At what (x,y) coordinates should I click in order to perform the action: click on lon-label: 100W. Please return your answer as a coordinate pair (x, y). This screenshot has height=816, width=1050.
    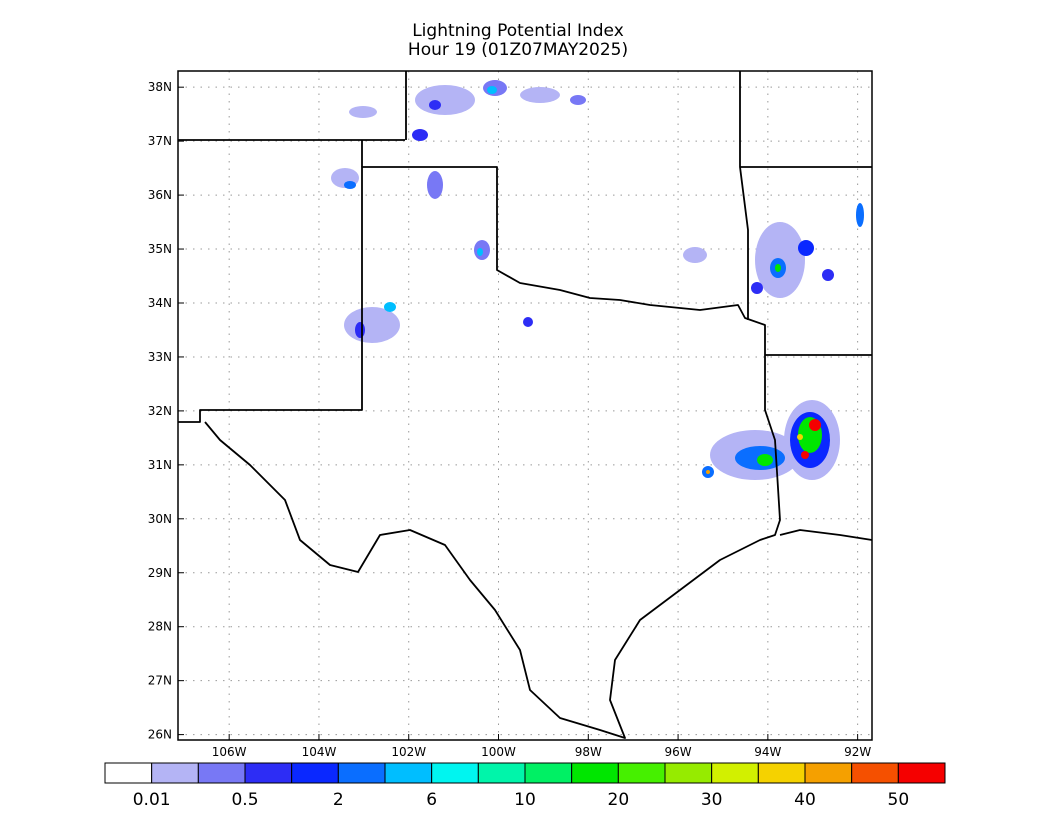
    Looking at the image, I should click on (498, 752).